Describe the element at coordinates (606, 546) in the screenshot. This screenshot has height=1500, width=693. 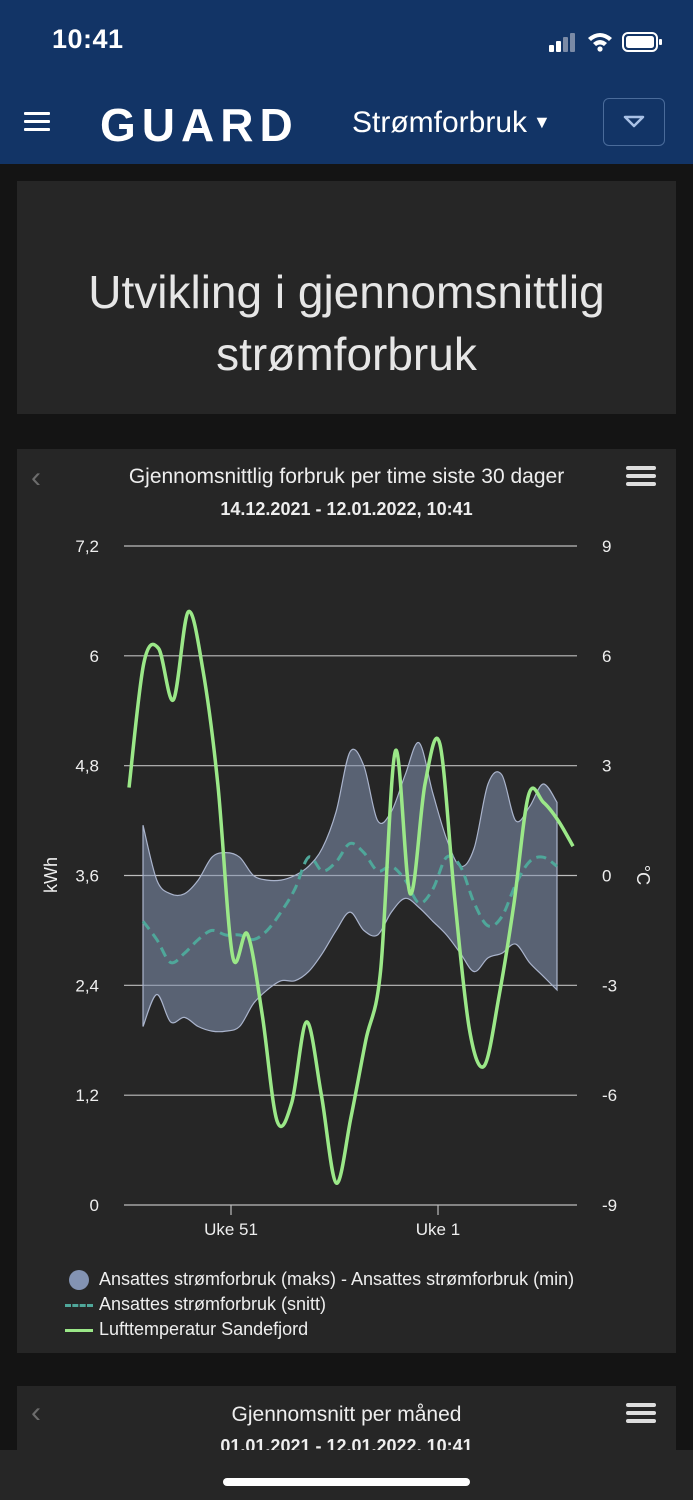
I see `y-tick-right: 9` at that location.